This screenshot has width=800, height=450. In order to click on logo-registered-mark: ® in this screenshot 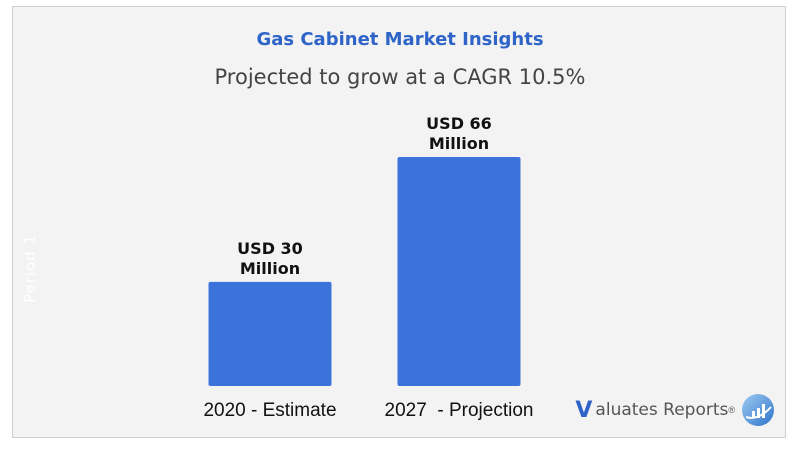, I will do `click(731, 410)`.